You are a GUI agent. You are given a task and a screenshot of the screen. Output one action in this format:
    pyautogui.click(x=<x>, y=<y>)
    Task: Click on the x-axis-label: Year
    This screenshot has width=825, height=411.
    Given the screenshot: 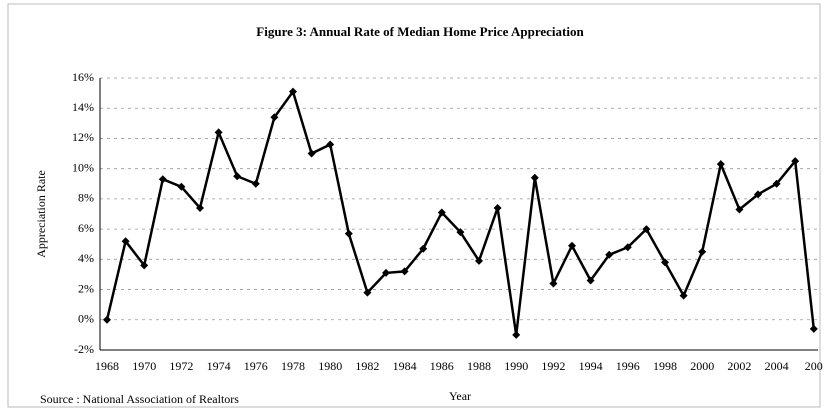 What is the action you would take?
    pyautogui.click(x=460, y=396)
    